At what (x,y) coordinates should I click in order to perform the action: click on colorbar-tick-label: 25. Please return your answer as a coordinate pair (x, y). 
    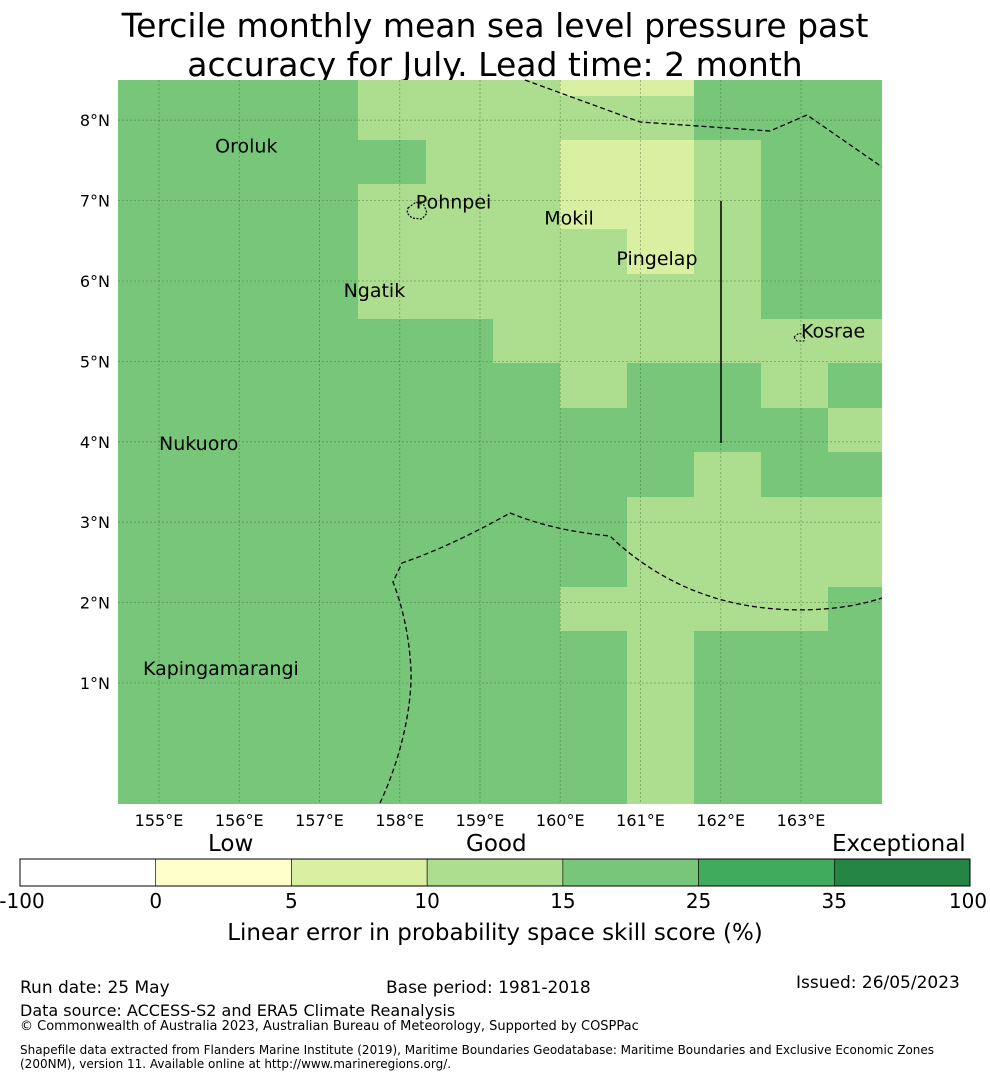
    Looking at the image, I should click on (698, 901).